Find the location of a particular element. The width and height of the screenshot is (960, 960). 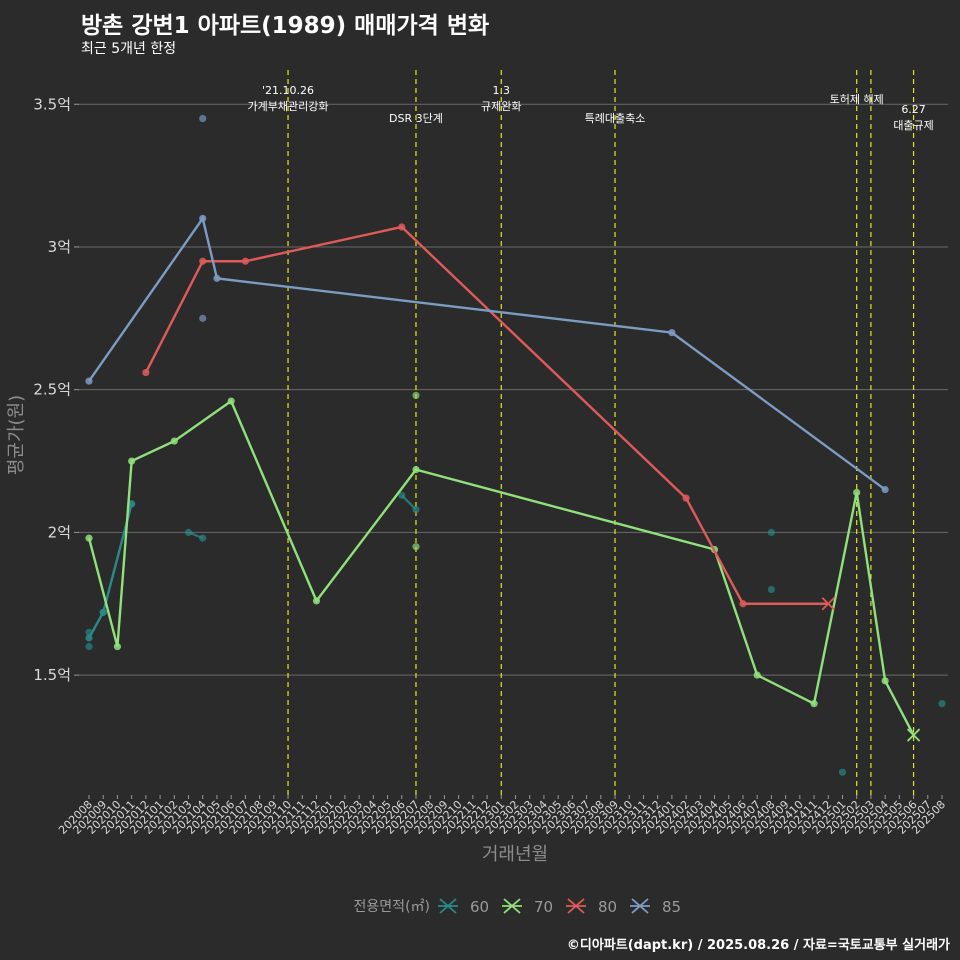

legend-title: 전용면적(㎡) is located at coordinates (392, 907).